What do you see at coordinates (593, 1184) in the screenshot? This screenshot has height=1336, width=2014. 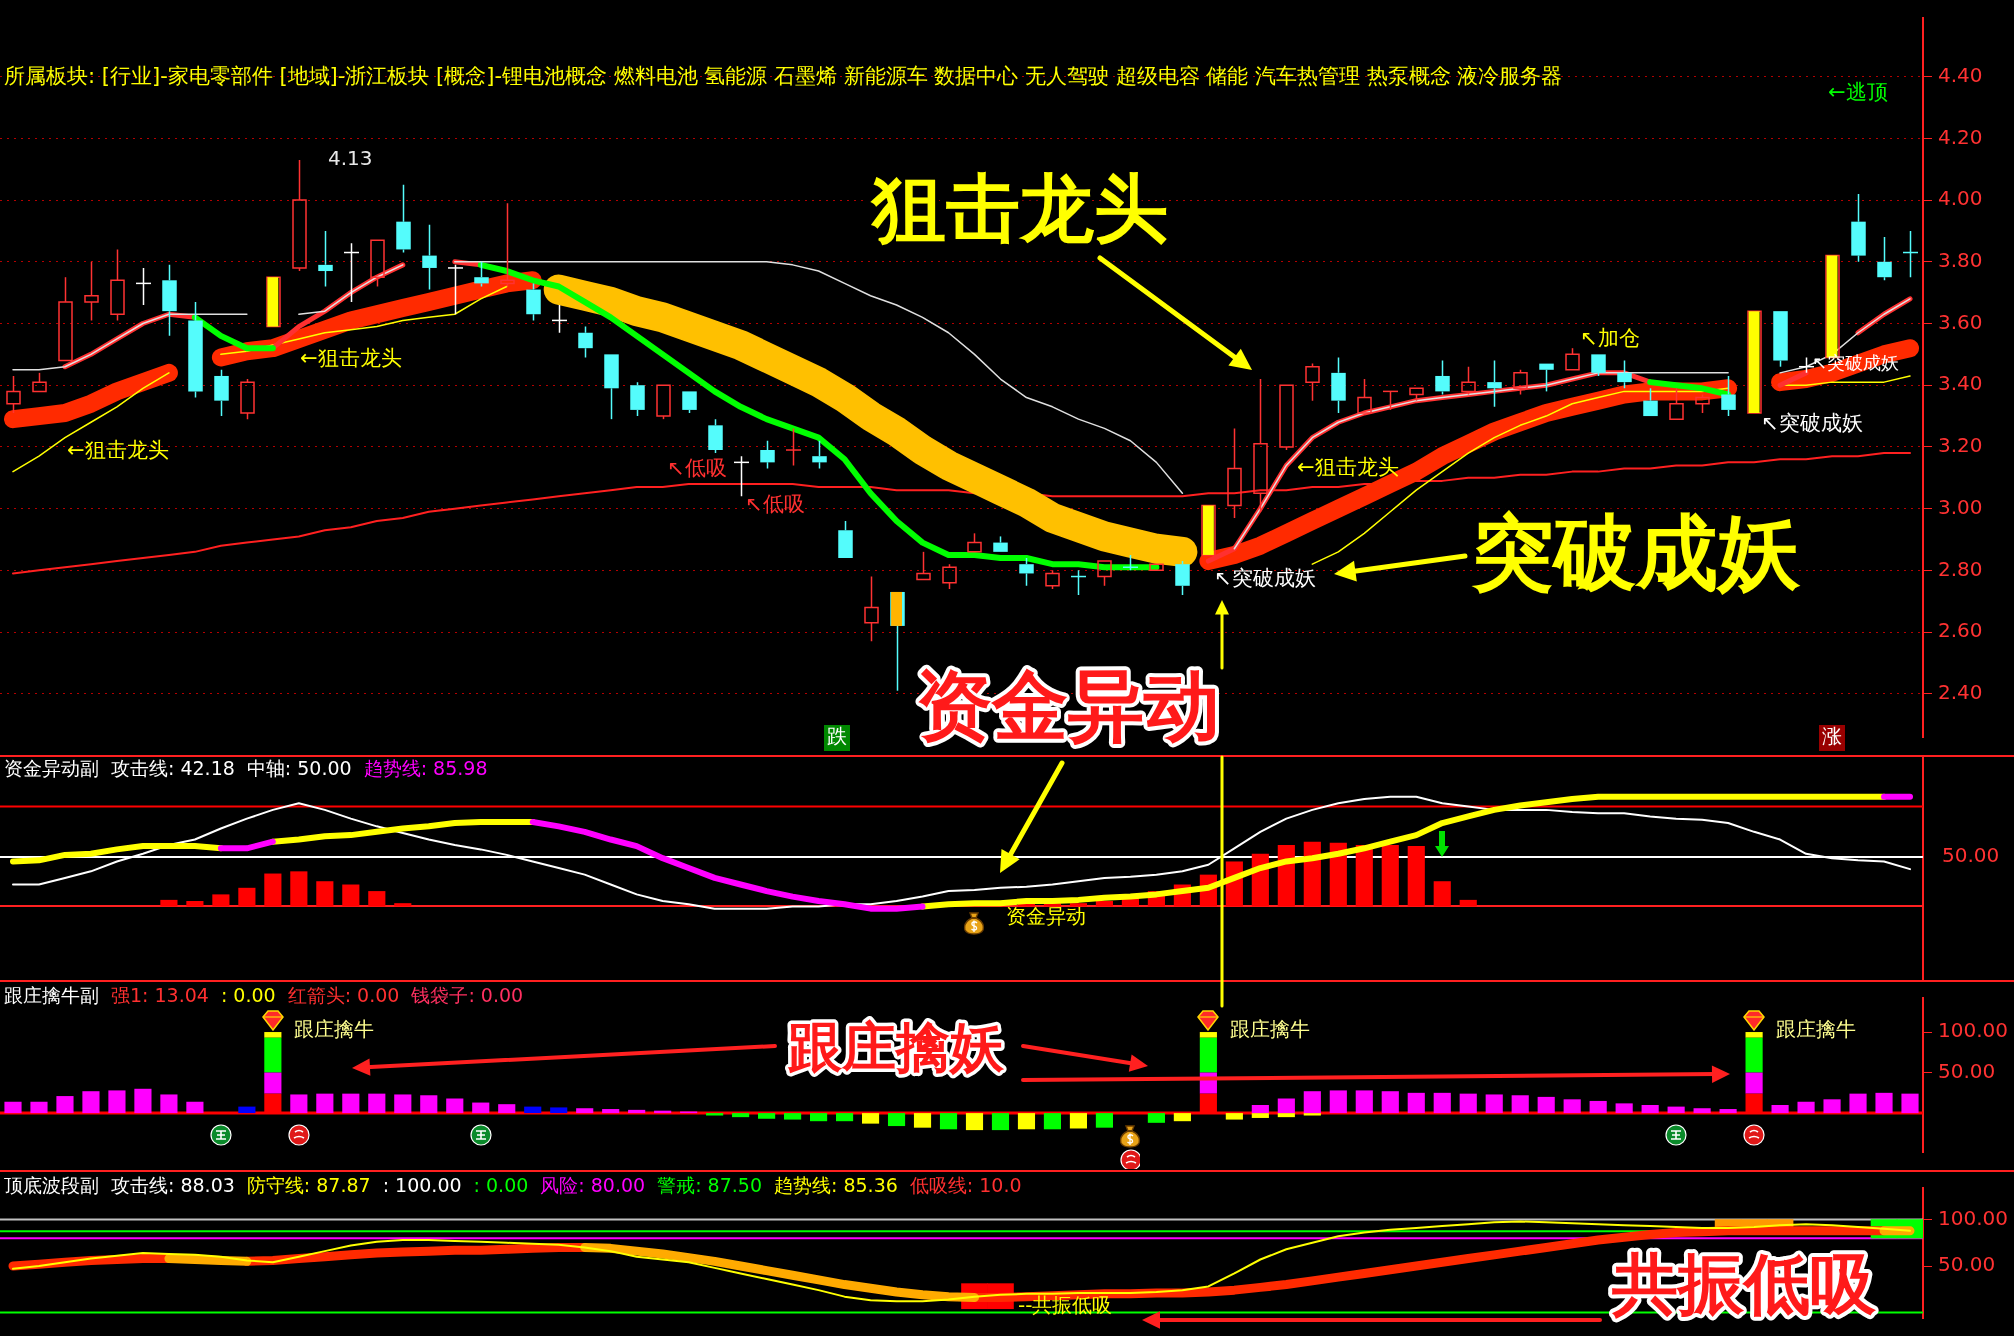 I see `annotation: 风险: 80.00` at bounding box center [593, 1184].